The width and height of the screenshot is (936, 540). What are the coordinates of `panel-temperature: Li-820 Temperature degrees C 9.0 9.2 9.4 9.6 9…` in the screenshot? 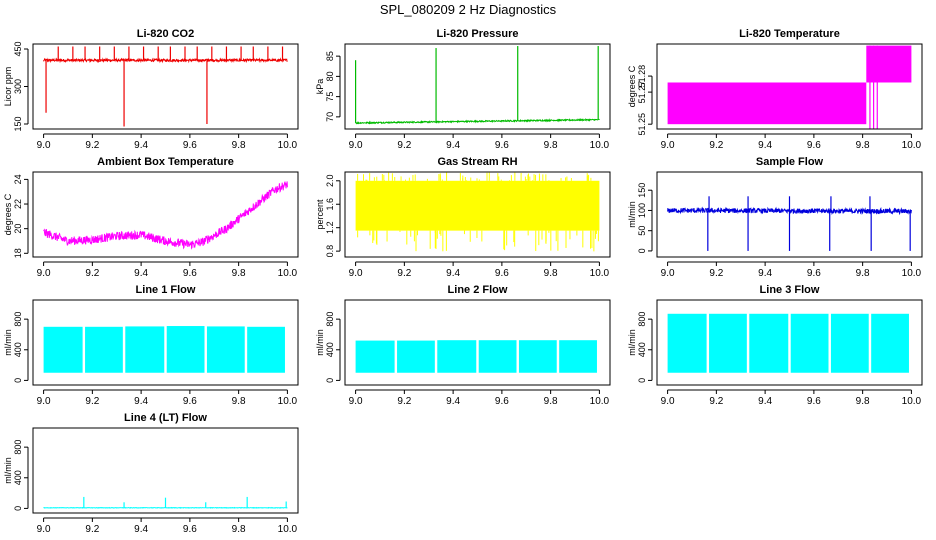 It's located at (775, 89).